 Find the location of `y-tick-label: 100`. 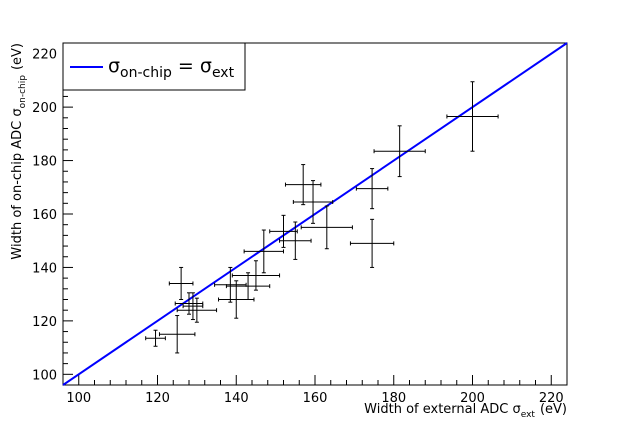

y-tick-label: 100 is located at coordinates (44, 375).